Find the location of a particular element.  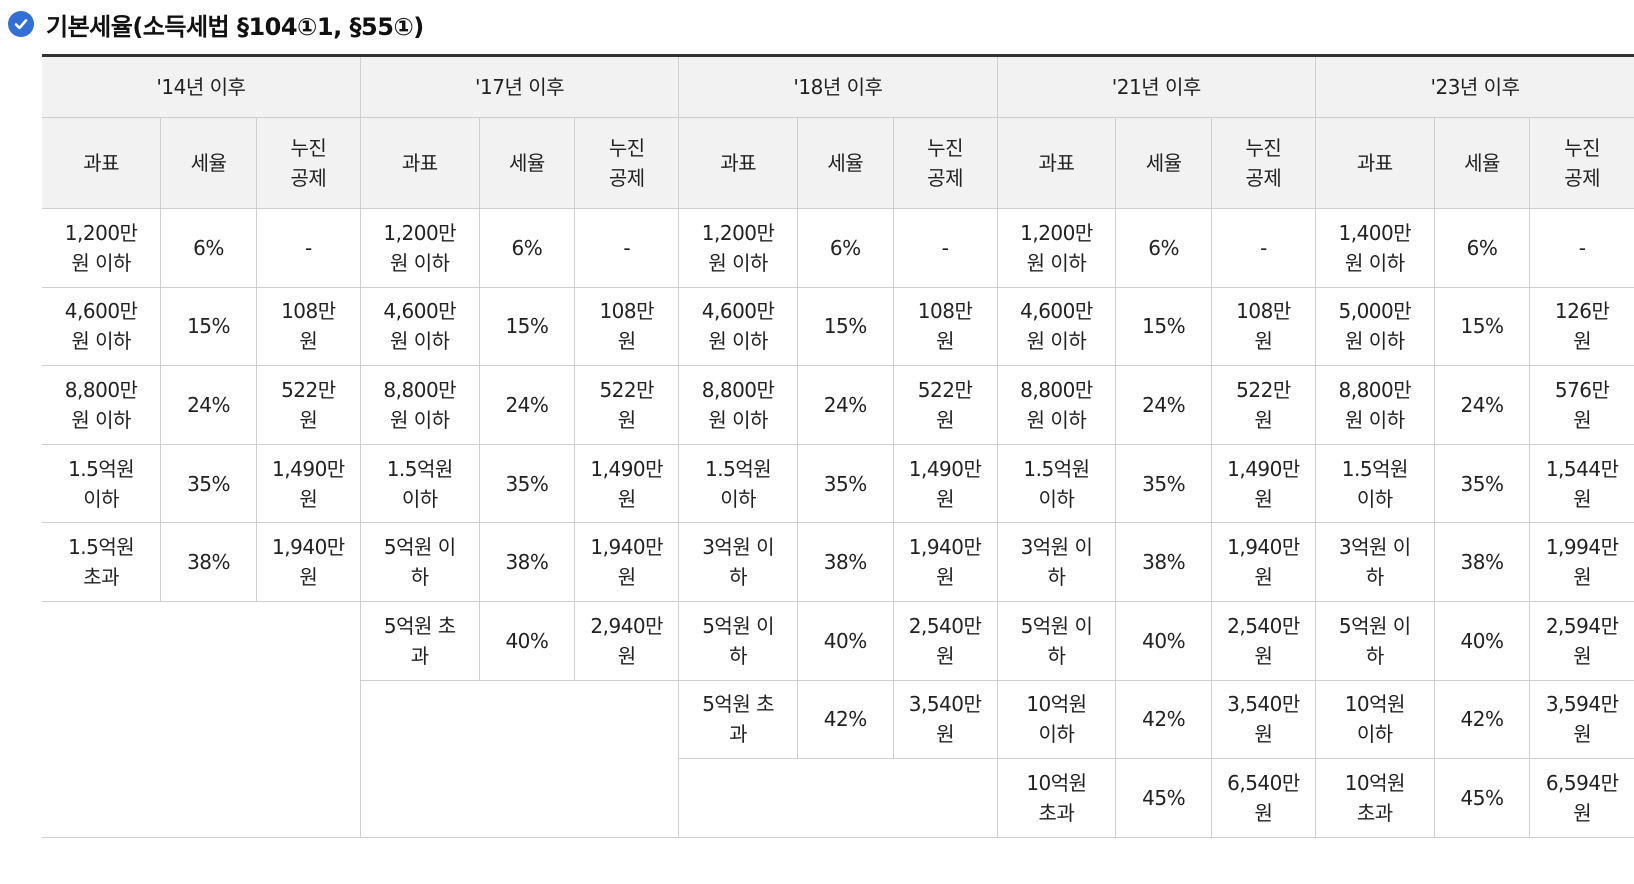

deduction-cell: 126만 원 is located at coordinates (1581, 327).